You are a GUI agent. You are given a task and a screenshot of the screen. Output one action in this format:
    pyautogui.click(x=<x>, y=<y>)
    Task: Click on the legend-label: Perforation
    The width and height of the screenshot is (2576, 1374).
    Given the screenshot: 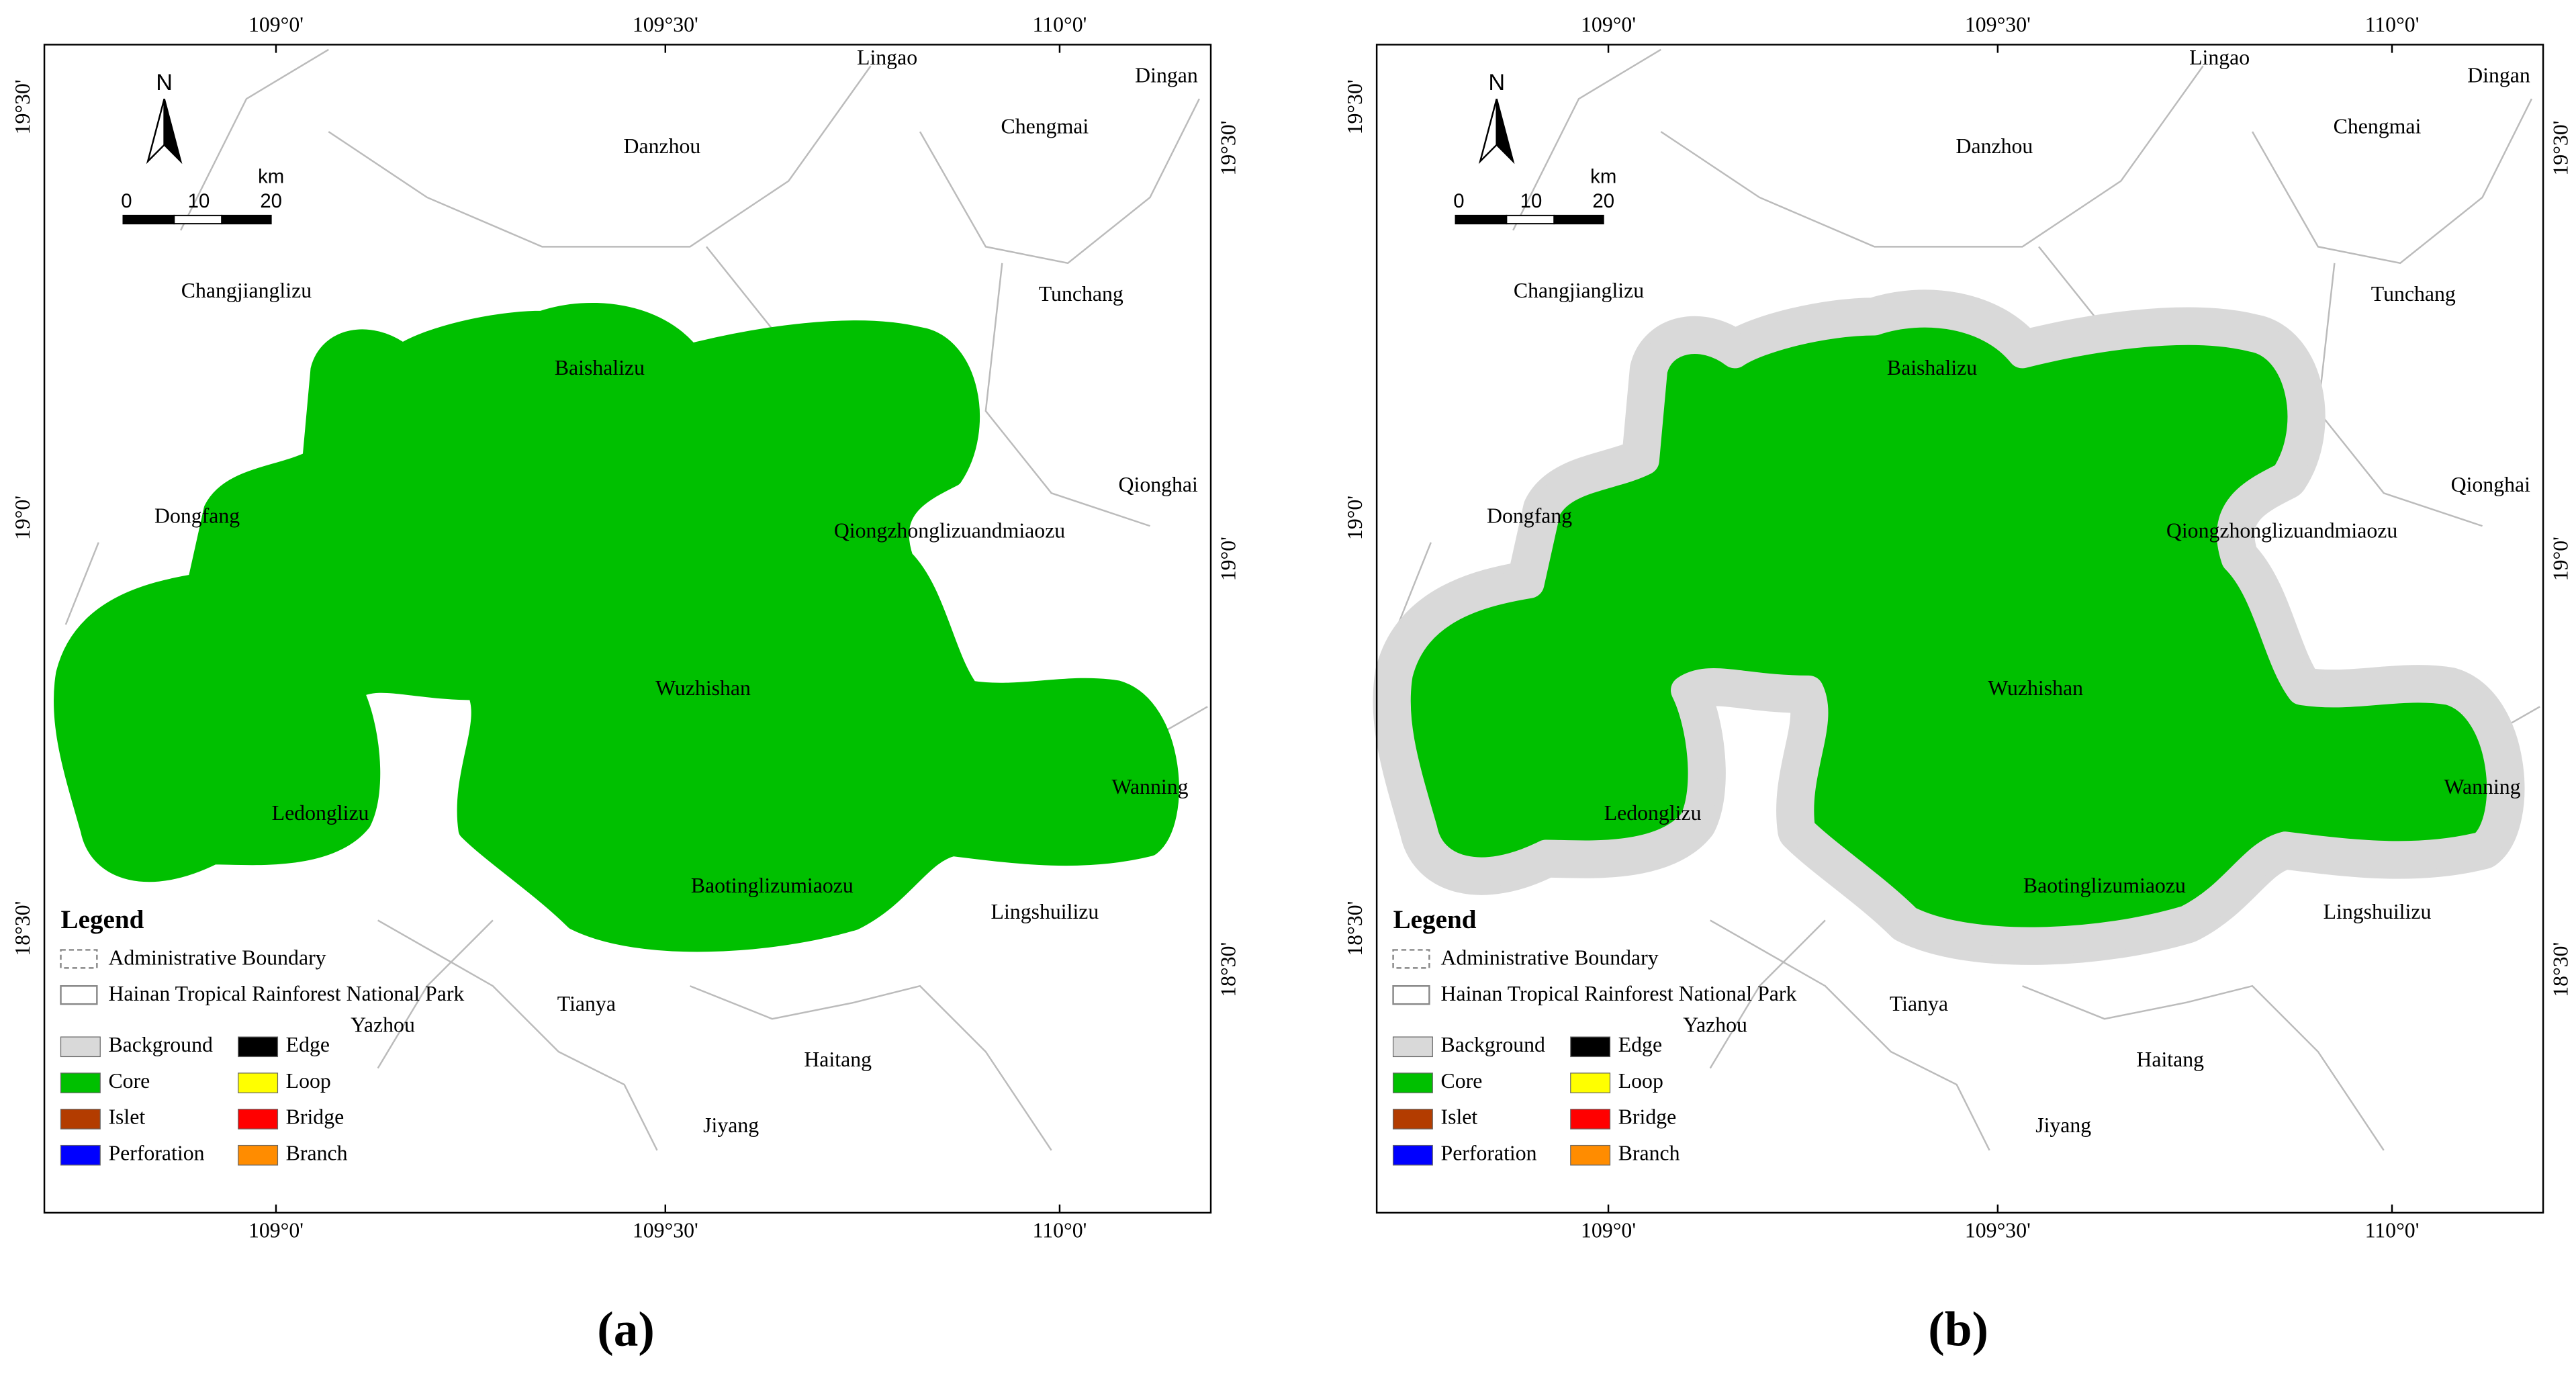 What is the action you would take?
    pyautogui.click(x=156, y=1153)
    